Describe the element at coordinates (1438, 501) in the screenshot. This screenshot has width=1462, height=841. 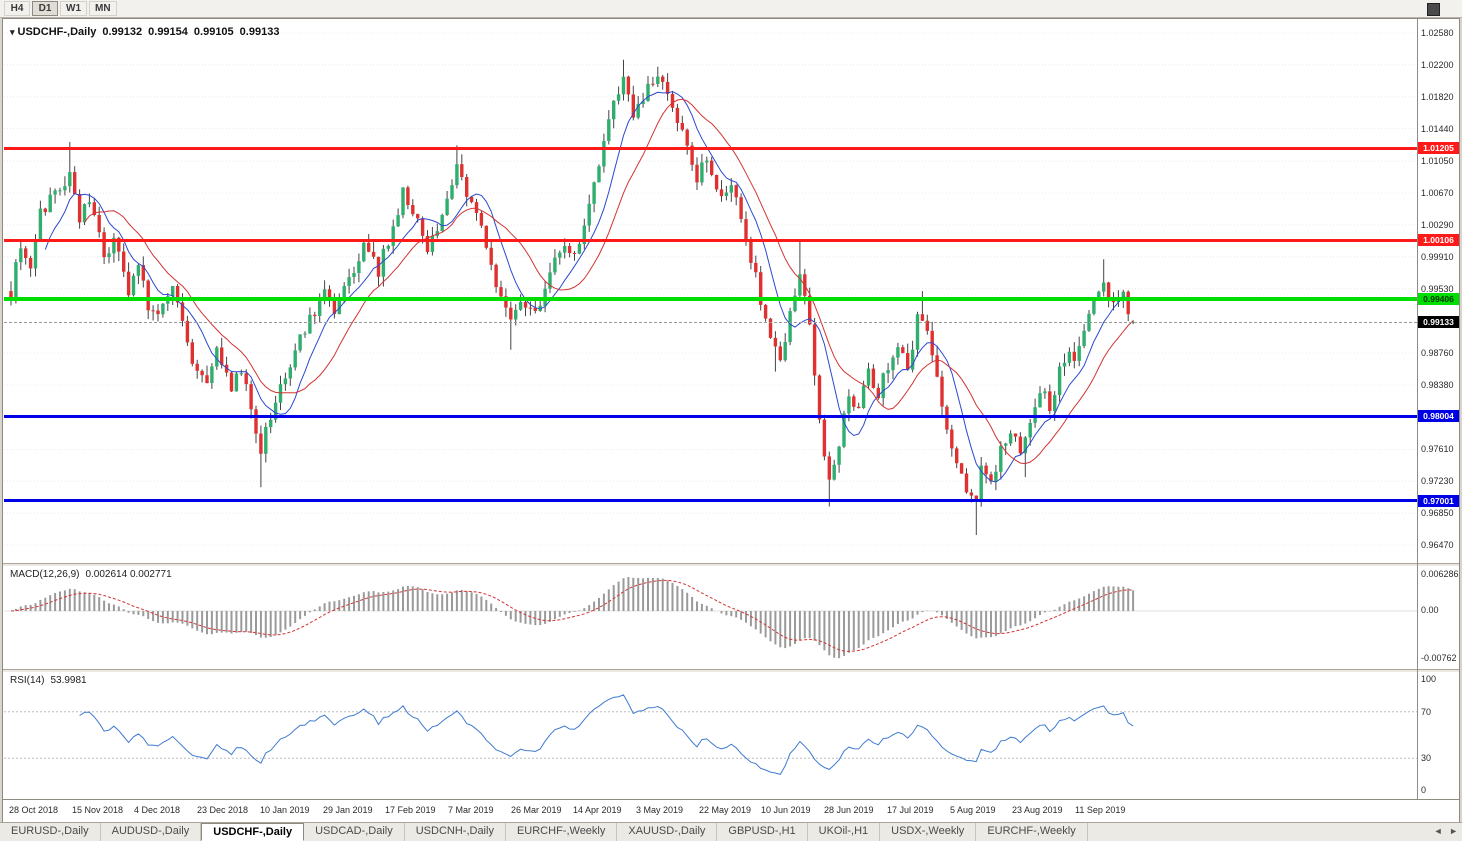
I see `level-badge-0.97001: 0.97001` at that location.